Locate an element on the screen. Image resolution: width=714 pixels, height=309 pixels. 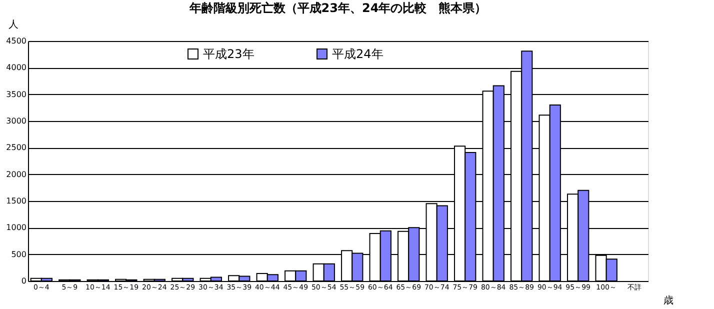
y-tick-label: 500 is located at coordinates (18, 254).